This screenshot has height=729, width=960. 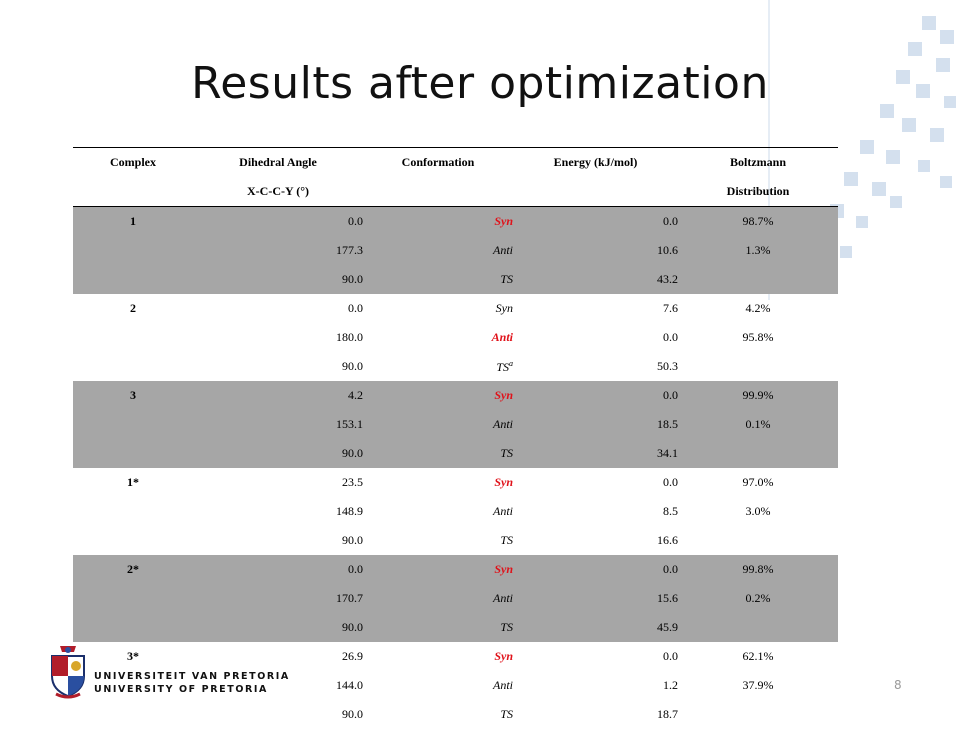 What do you see at coordinates (670, 685) in the screenshot?
I see `cell-energy: 1.2` at bounding box center [670, 685].